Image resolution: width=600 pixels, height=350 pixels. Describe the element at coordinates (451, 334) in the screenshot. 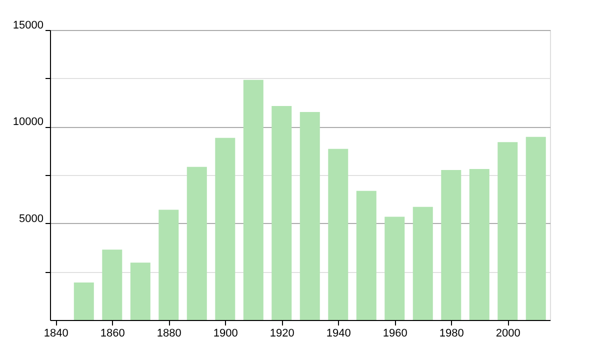

I see `x-tick-label: 1980` at that location.